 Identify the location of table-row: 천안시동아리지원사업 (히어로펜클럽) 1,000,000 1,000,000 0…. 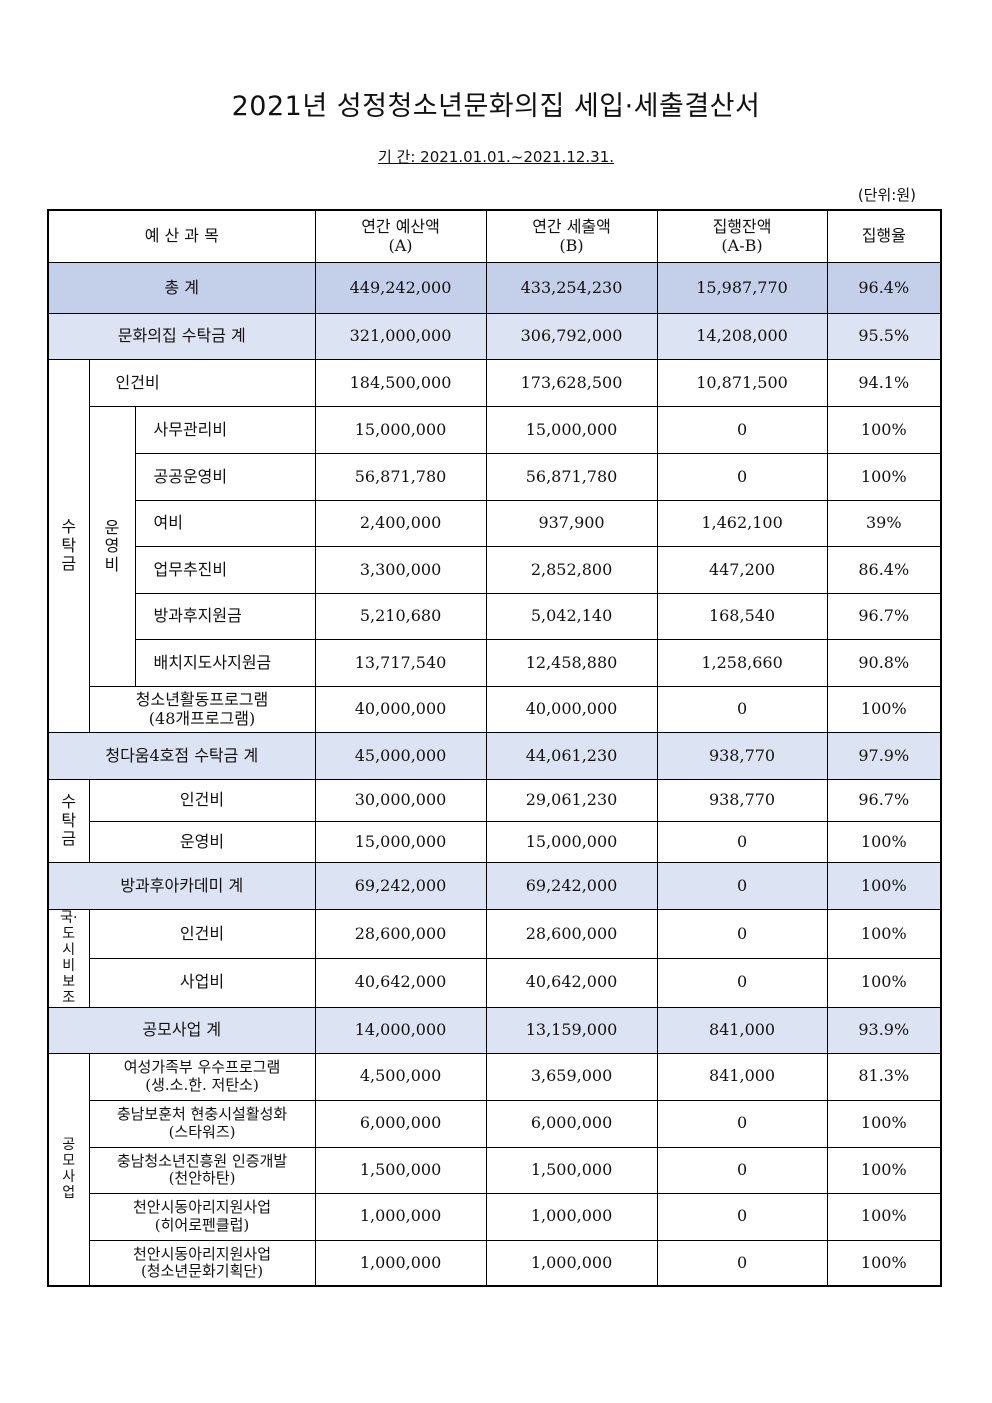
(495, 1216).